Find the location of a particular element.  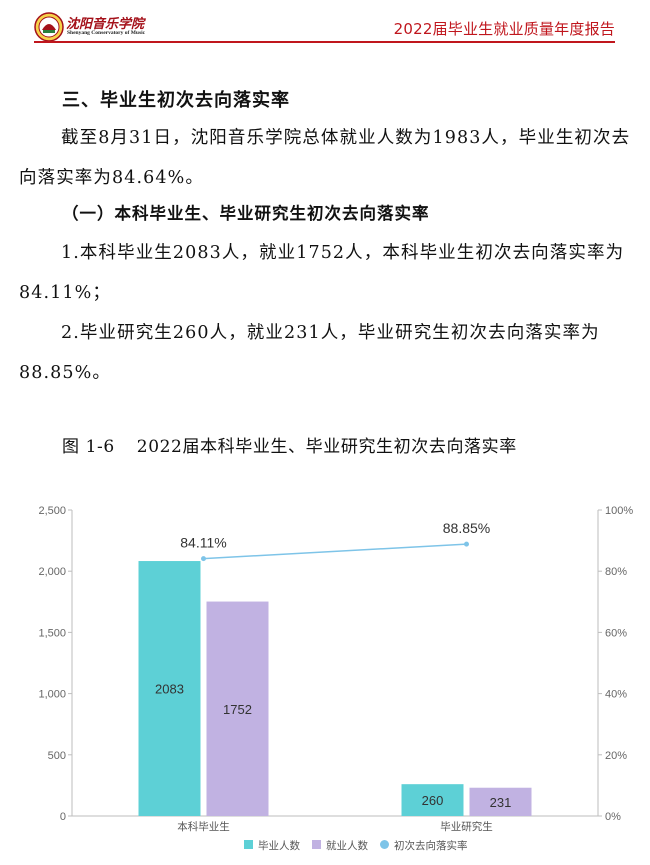

school-emblem-icon is located at coordinates (49, 27).